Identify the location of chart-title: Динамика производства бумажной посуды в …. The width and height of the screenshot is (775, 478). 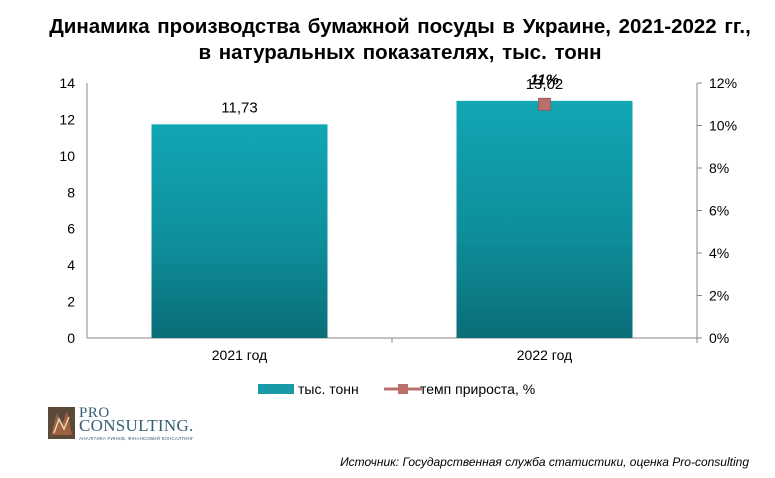
(400, 39).